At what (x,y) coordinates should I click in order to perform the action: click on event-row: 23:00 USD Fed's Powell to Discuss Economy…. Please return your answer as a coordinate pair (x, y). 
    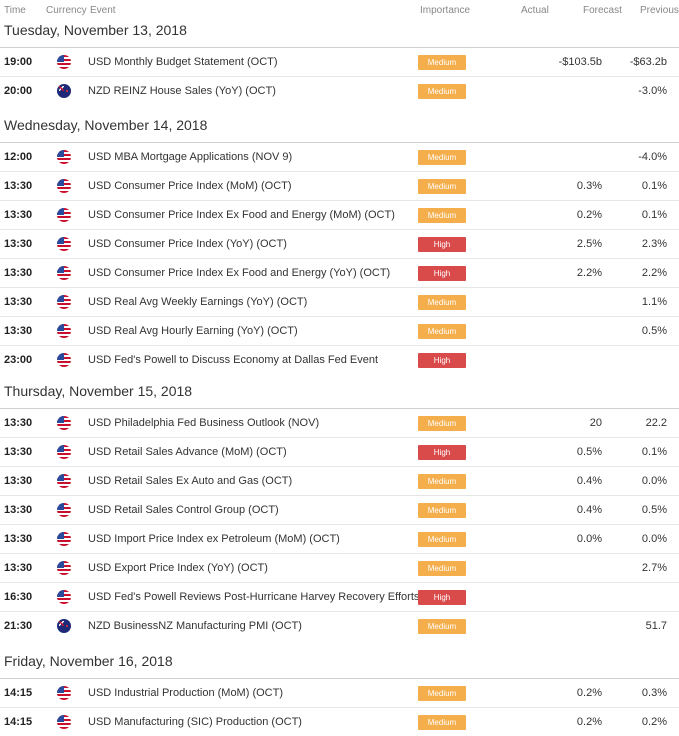
    Looking at the image, I should click on (339, 359).